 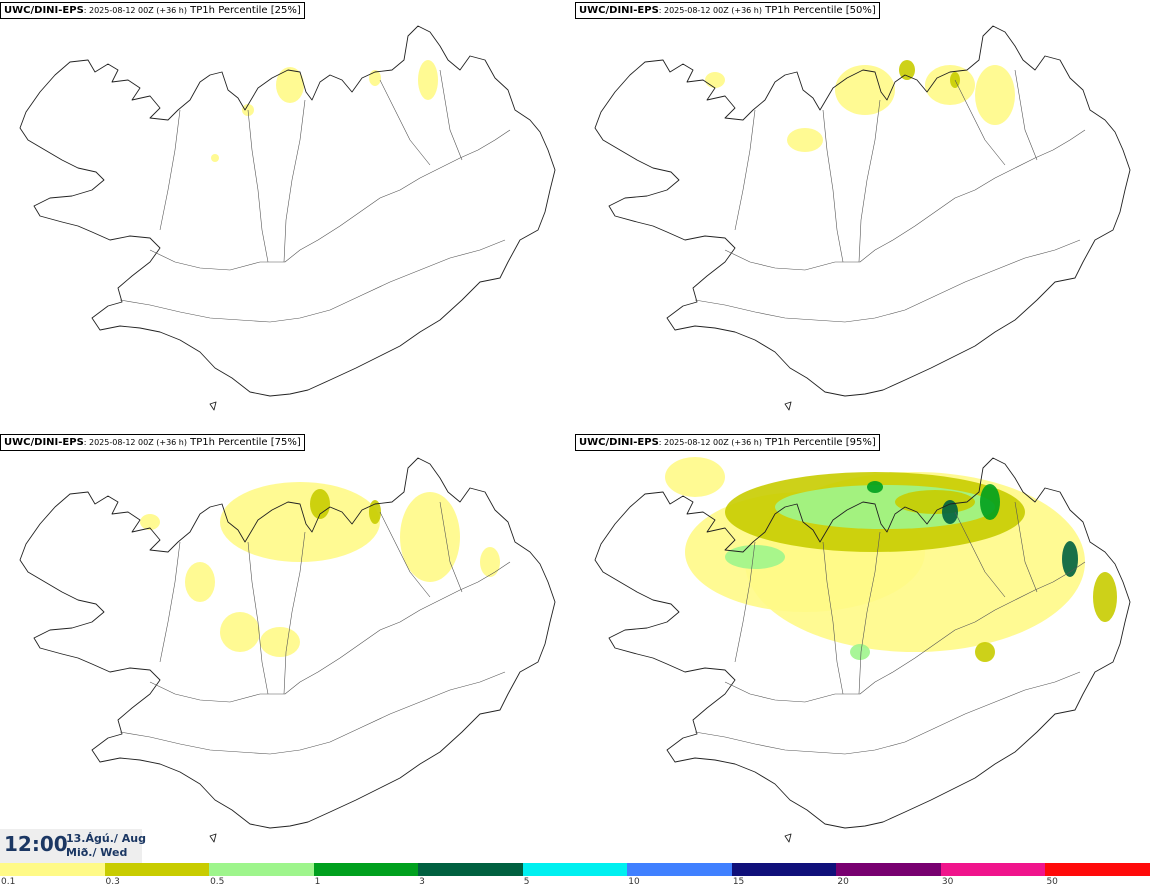 What do you see at coordinates (36, 844) in the screenshot?
I see `valid-time: 12:00` at bounding box center [36, 844].